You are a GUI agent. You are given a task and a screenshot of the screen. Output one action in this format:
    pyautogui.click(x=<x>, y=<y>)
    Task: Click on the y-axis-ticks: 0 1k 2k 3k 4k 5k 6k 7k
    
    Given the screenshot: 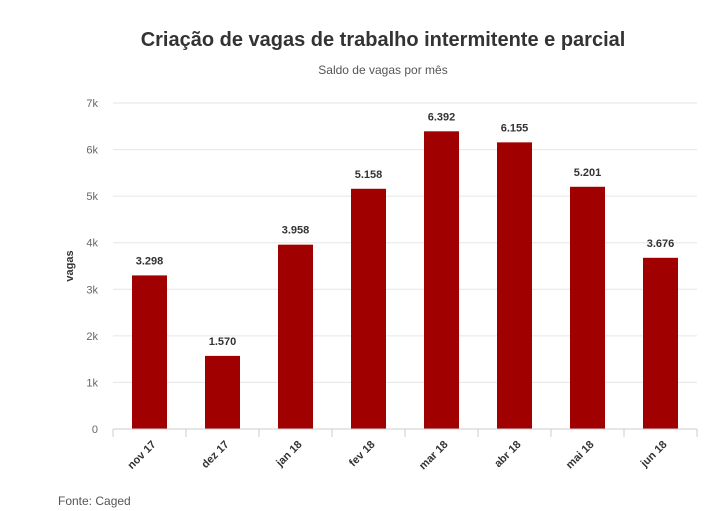 What is the action you would take?
    pyautogui.click(x=92, y=267)
    